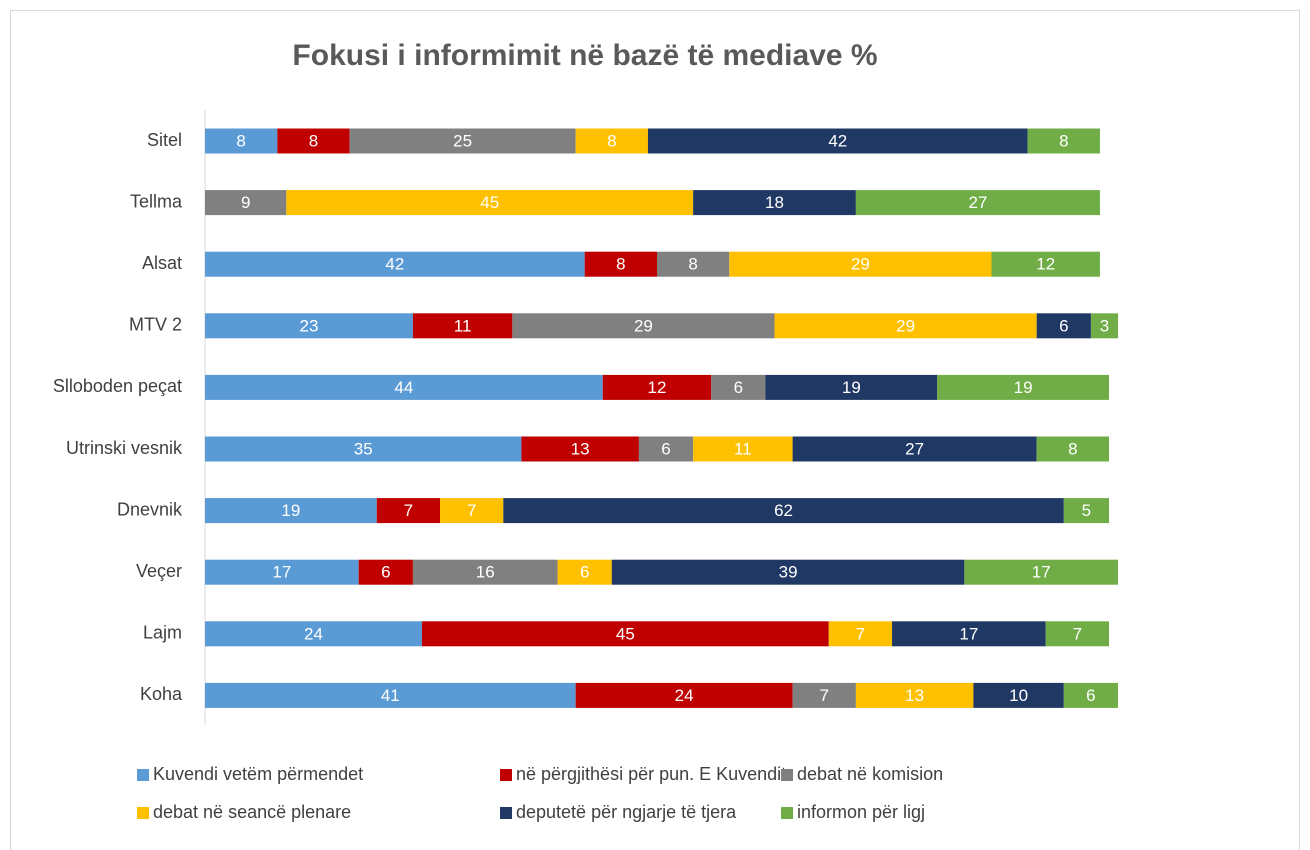 This screenshot has height=850, width=1310. Describe the element at coordinates (124, 448) in the screenshot. I see `category-label: Utrinski vesnik` at that location.